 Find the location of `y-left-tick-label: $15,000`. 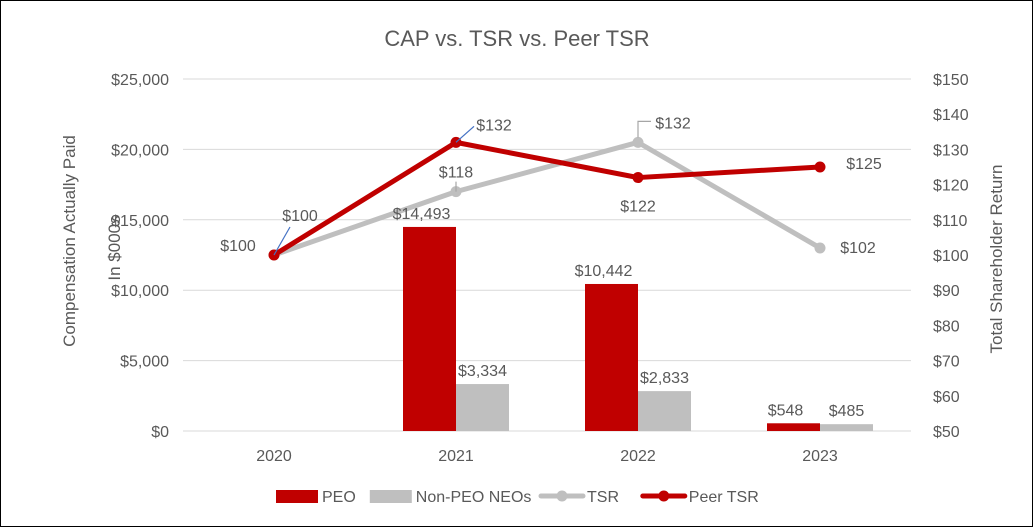

y-left-tick-label: $15,000 is located at coordinates (140, 221).